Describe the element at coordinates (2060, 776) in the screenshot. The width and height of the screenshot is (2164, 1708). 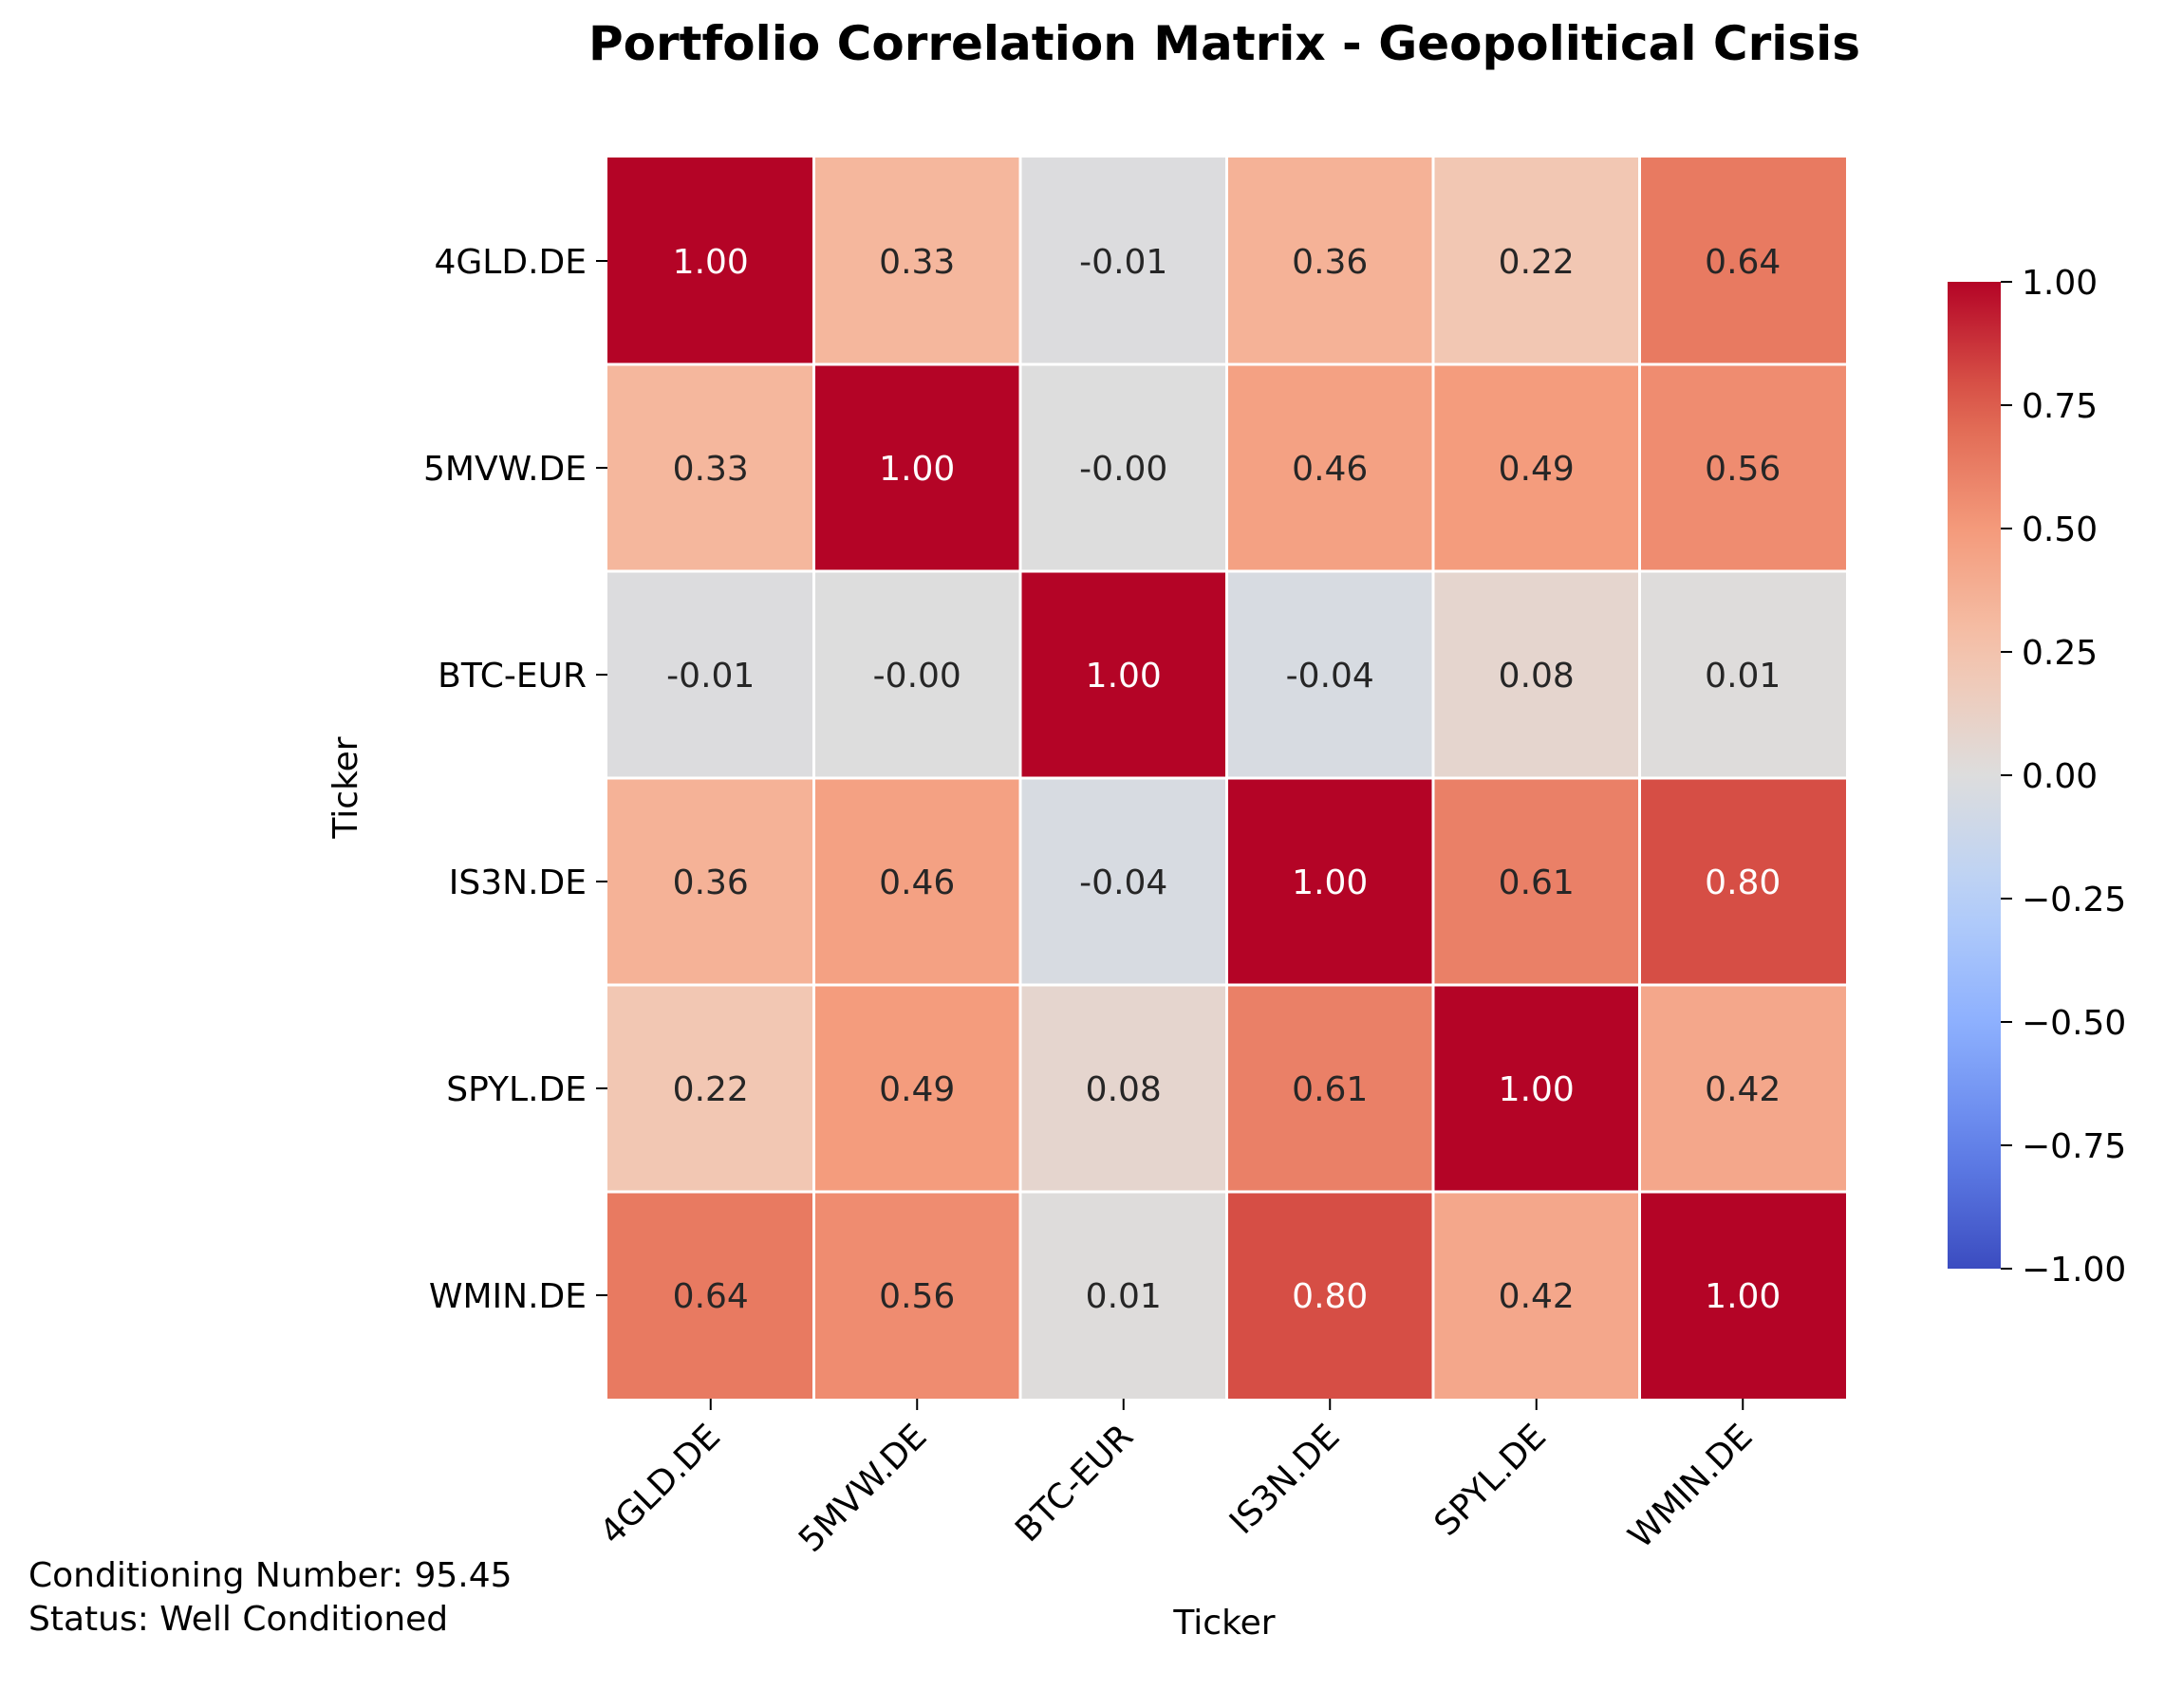
I see `colorbar-tick-label: 0.00` at that location.